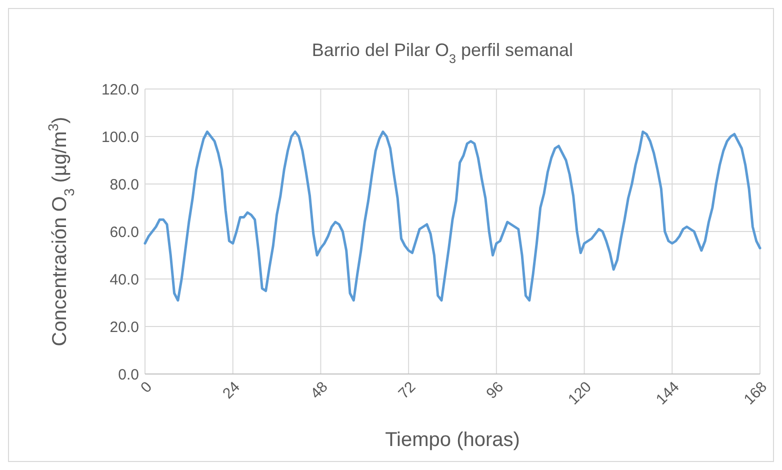 Image resolution: width=782 pixels, height=470 pixels. I want to click on y-tick-label: 100.0, so click(120, 137).